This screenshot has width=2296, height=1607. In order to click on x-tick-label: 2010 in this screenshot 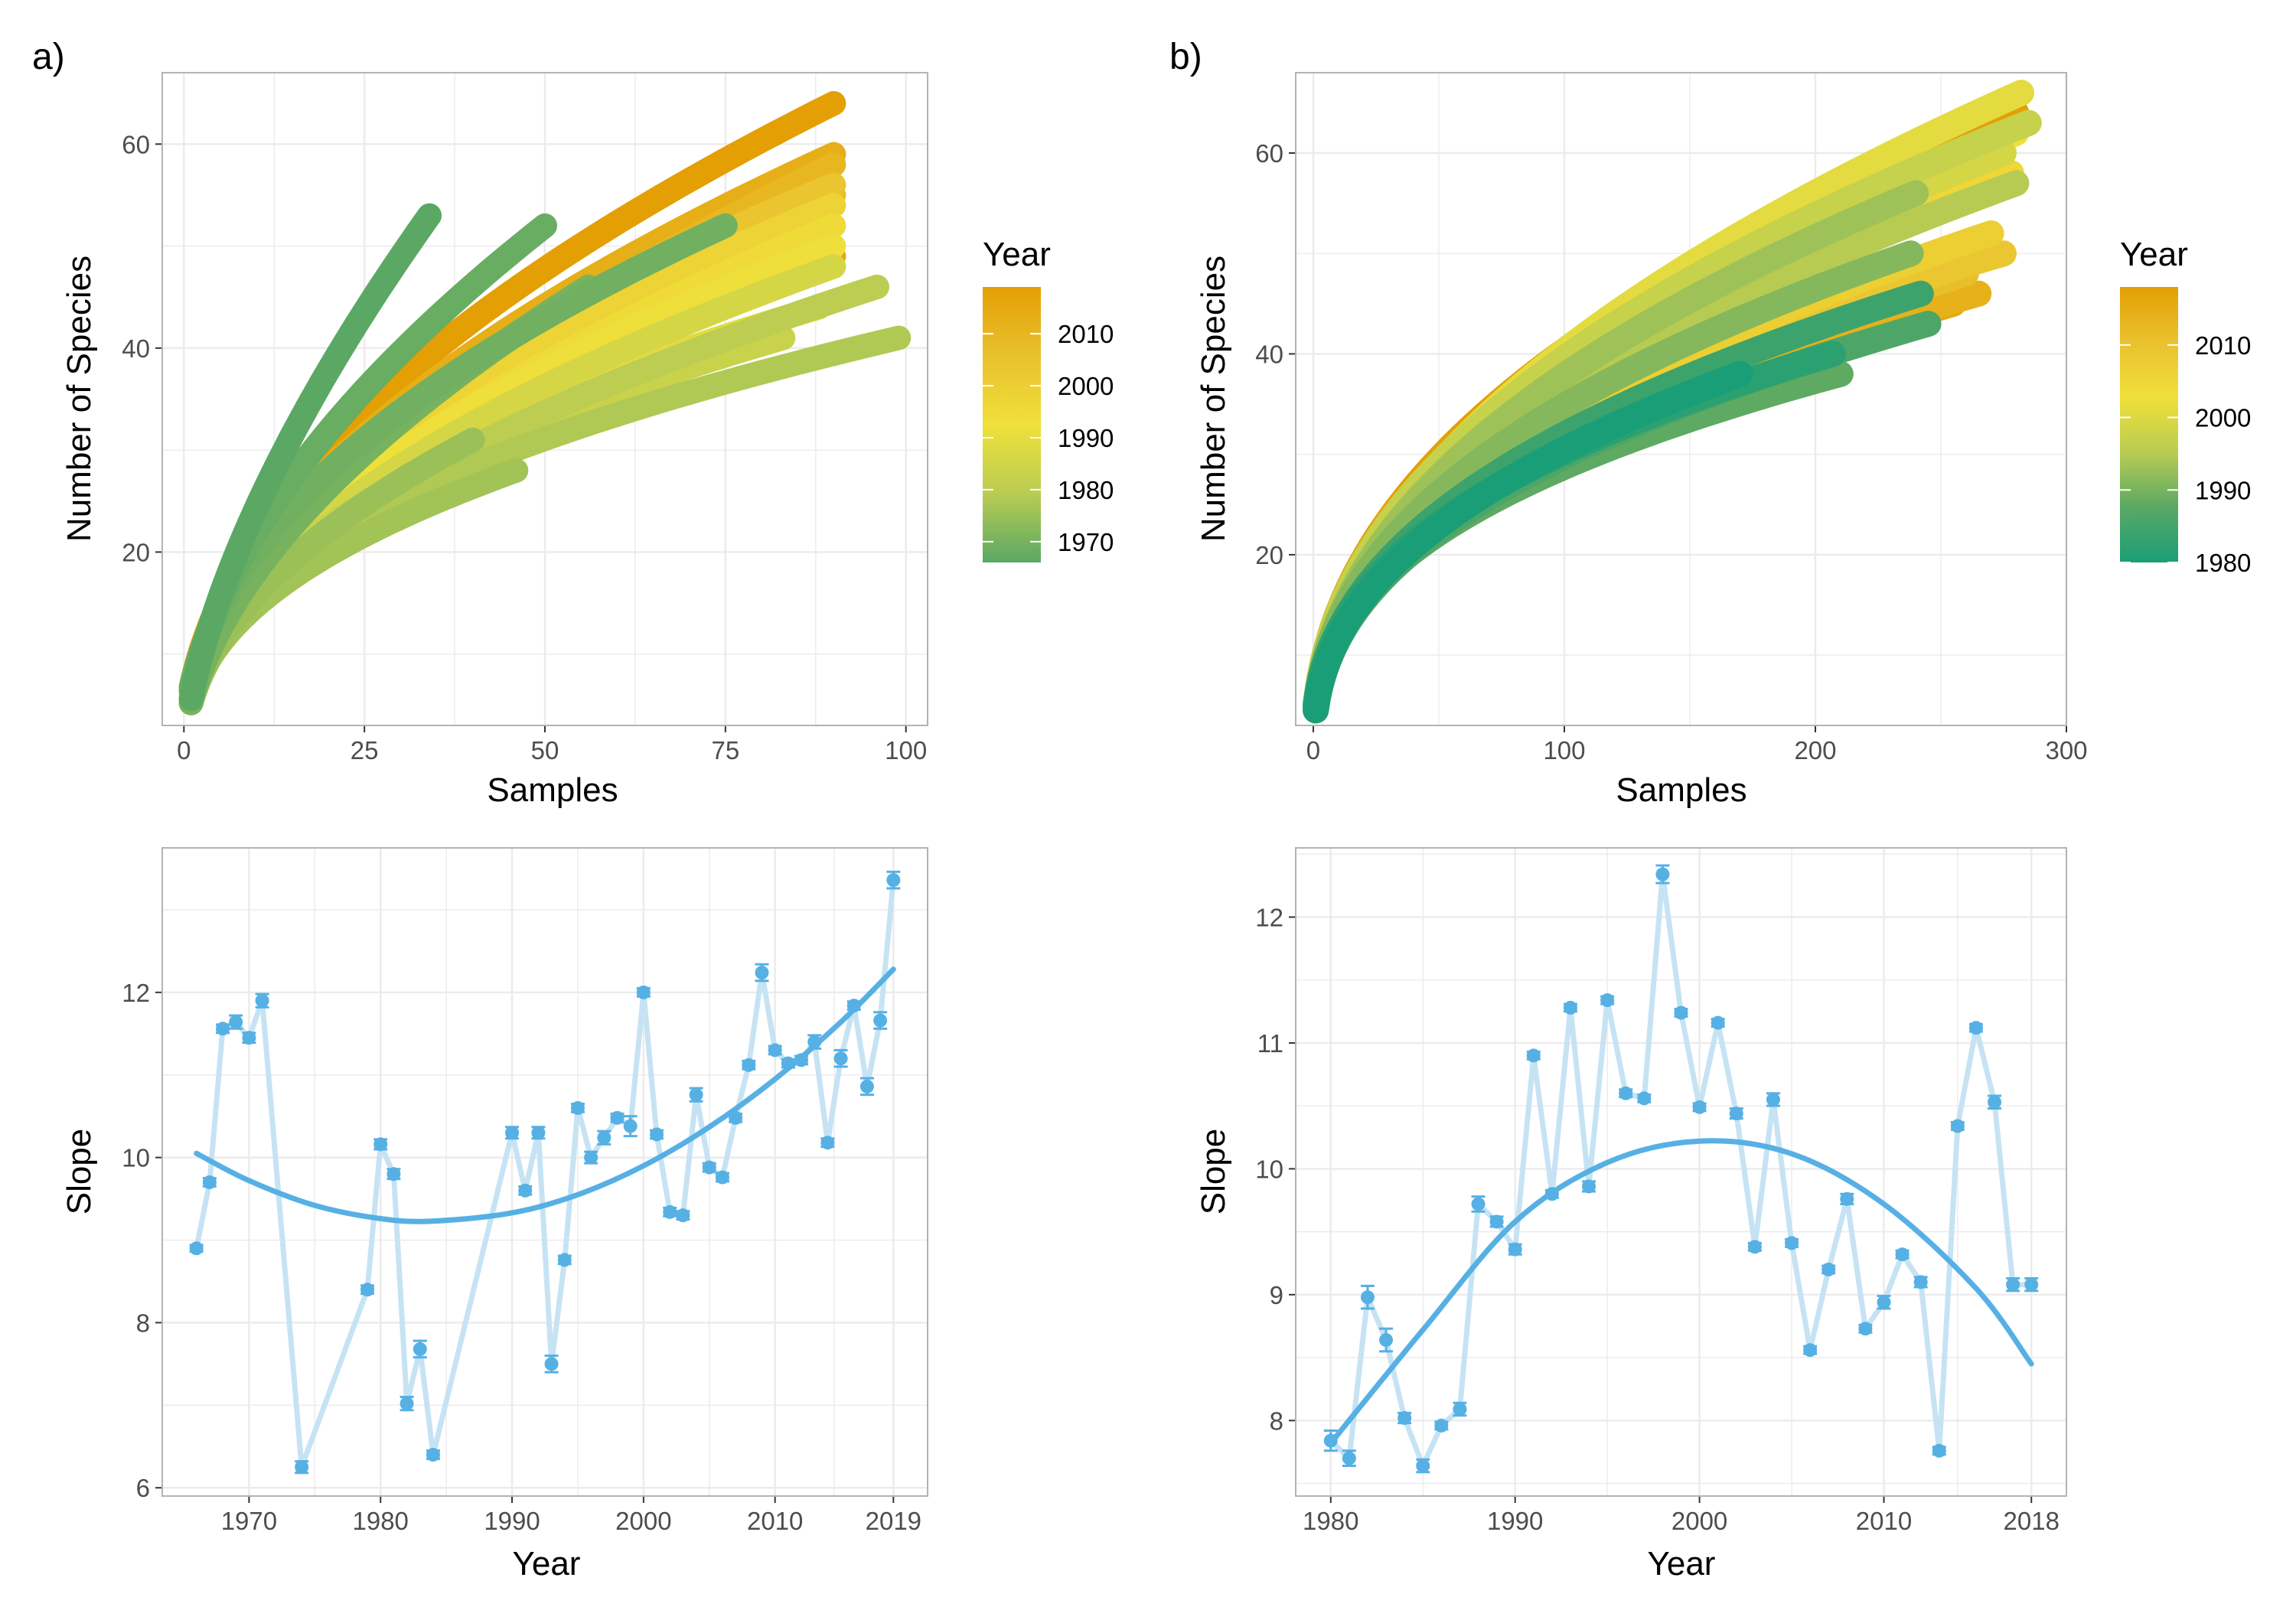, I will do `click(775, 1521)`.